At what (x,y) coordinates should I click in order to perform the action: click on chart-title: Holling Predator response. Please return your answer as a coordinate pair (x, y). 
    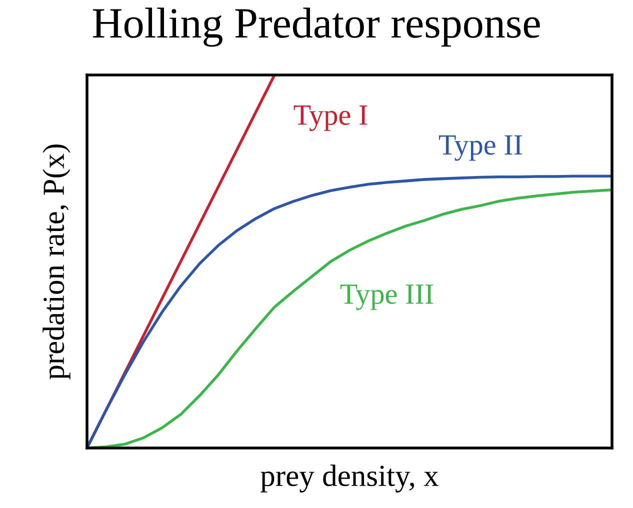
    Looking at the image, I should click on (316, 27).